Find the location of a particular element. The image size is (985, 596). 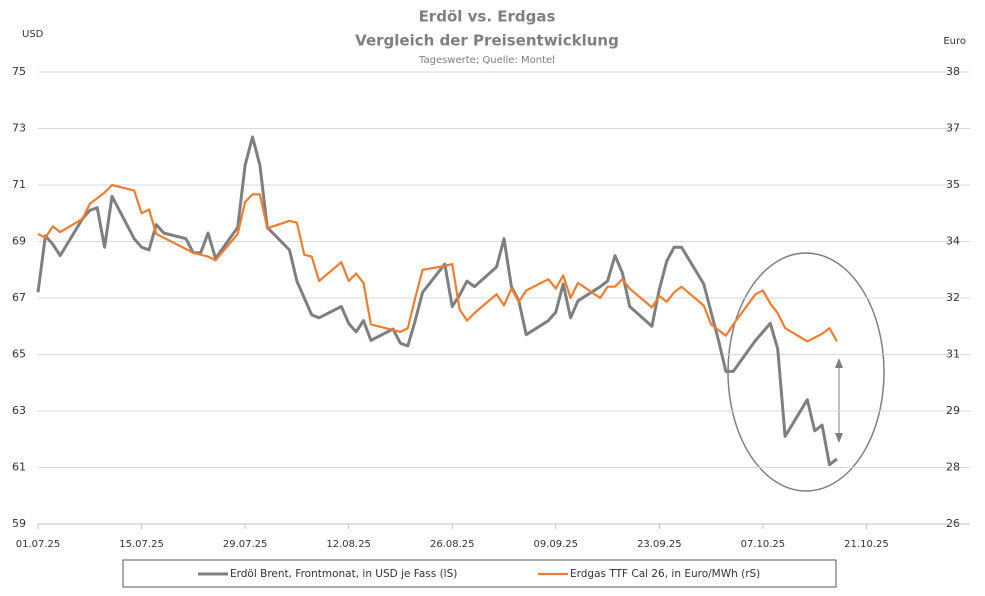

chart-subtitle: Vergleich der Preisentwicklung is located at coordinates (487, 41).